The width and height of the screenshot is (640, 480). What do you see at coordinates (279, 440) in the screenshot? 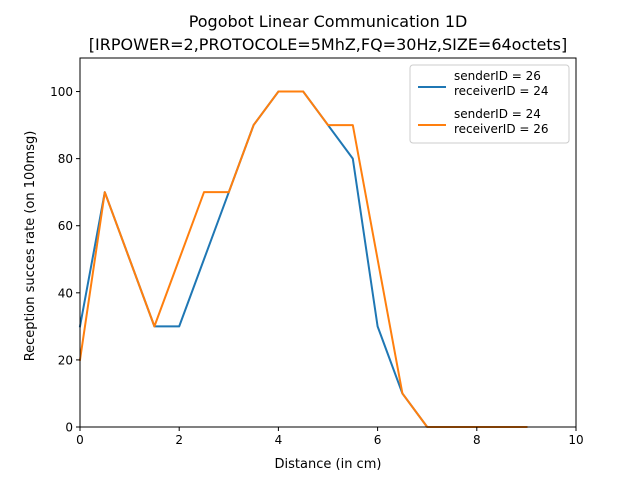
I see `x-tick-label: 4` at bounding box center [279, 440].